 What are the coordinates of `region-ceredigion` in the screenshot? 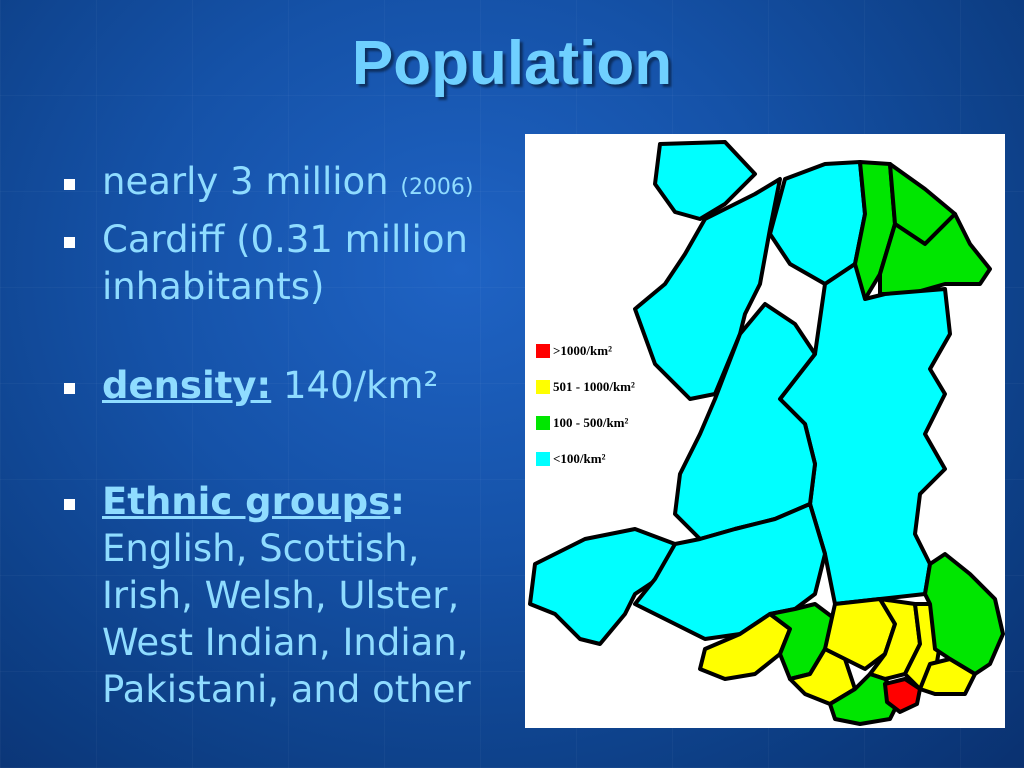 It's located at (745, 421).